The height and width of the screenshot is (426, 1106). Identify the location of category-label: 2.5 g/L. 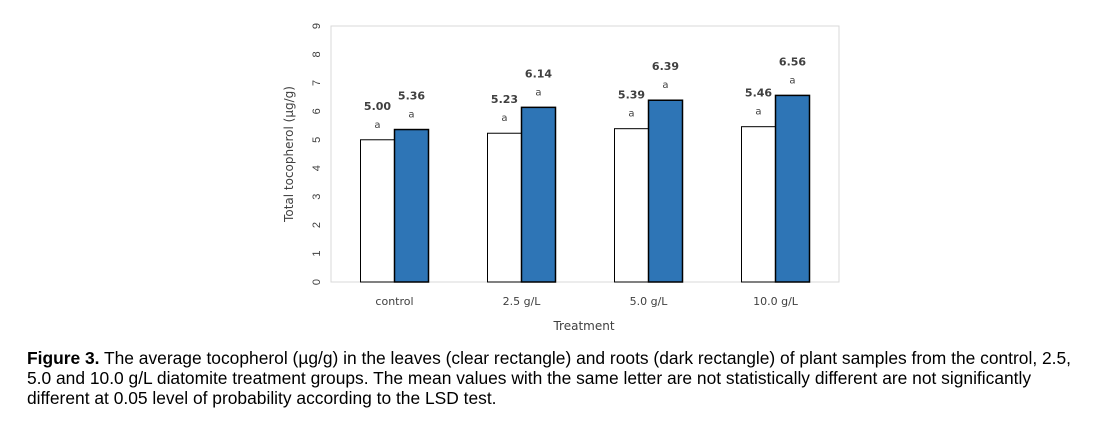
(522, 301).